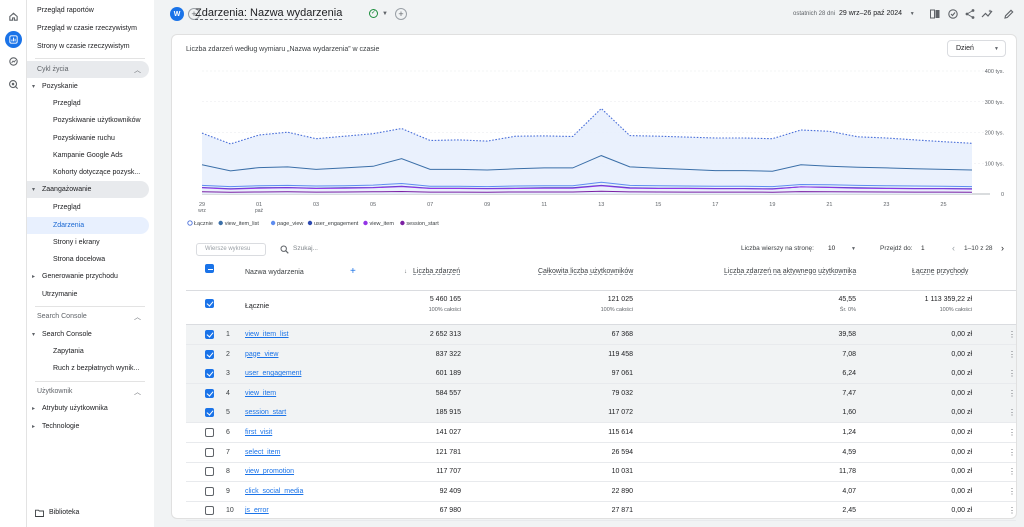  What do you see at coordinates (88, 46) in the screenshot?
I see `nav-realtime-pages: Strony w czasie rzeczywistym` at bounding box center [88, 46].